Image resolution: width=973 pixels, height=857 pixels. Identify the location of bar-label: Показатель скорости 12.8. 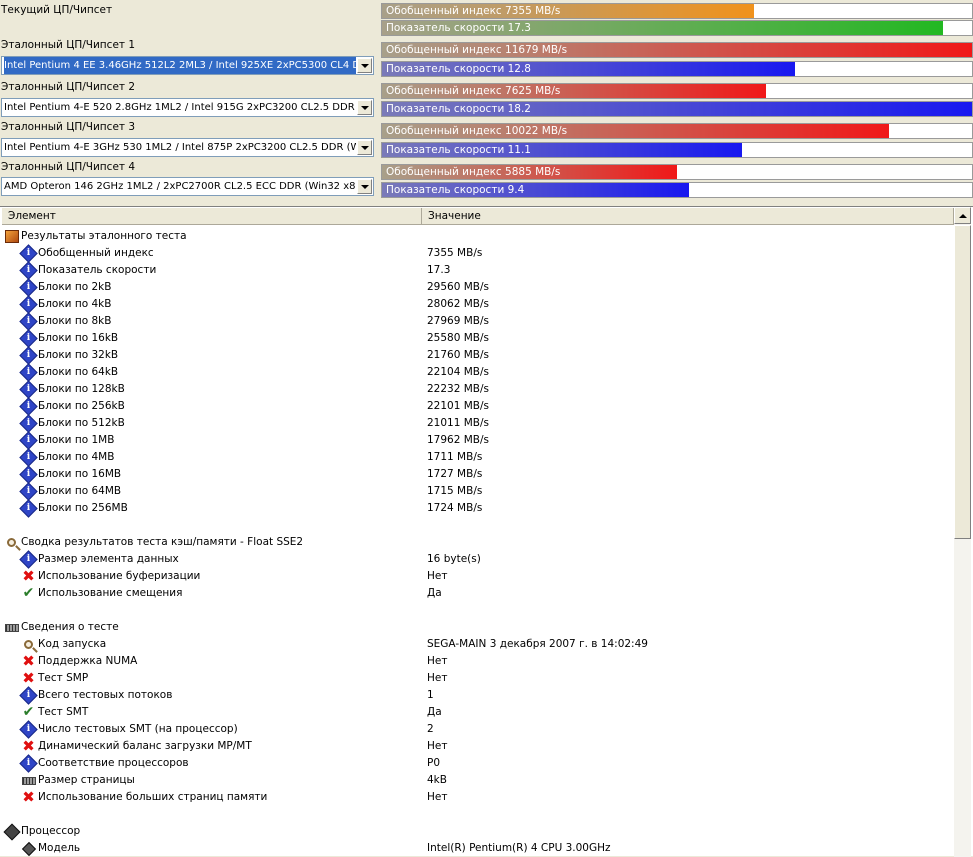
(458, 69).